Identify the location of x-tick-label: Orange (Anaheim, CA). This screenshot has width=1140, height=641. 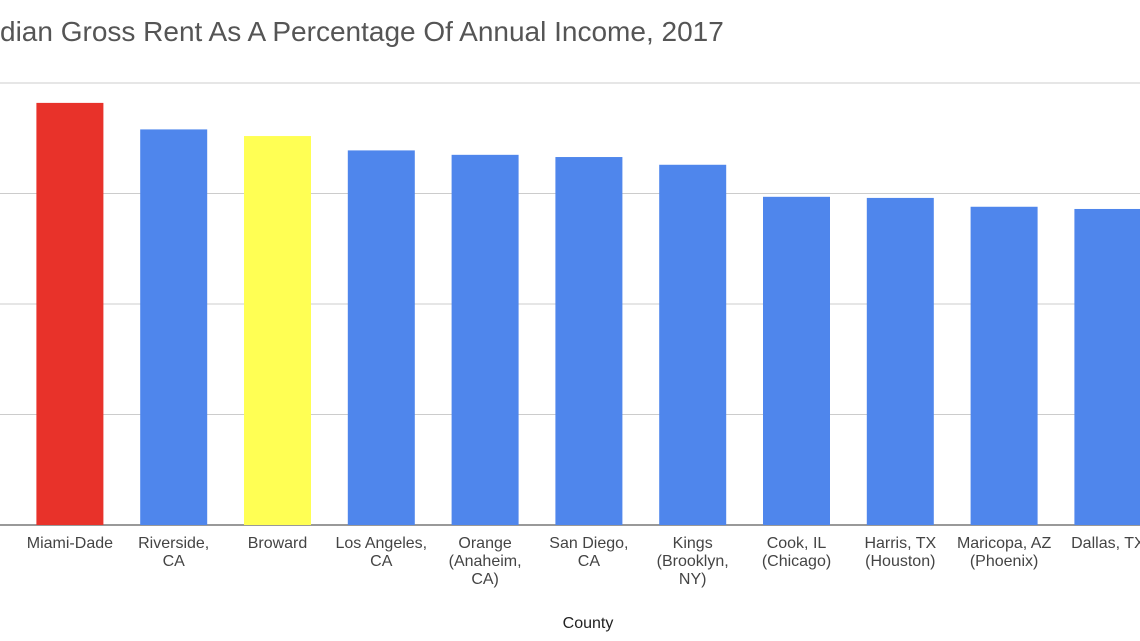
(485, 561).